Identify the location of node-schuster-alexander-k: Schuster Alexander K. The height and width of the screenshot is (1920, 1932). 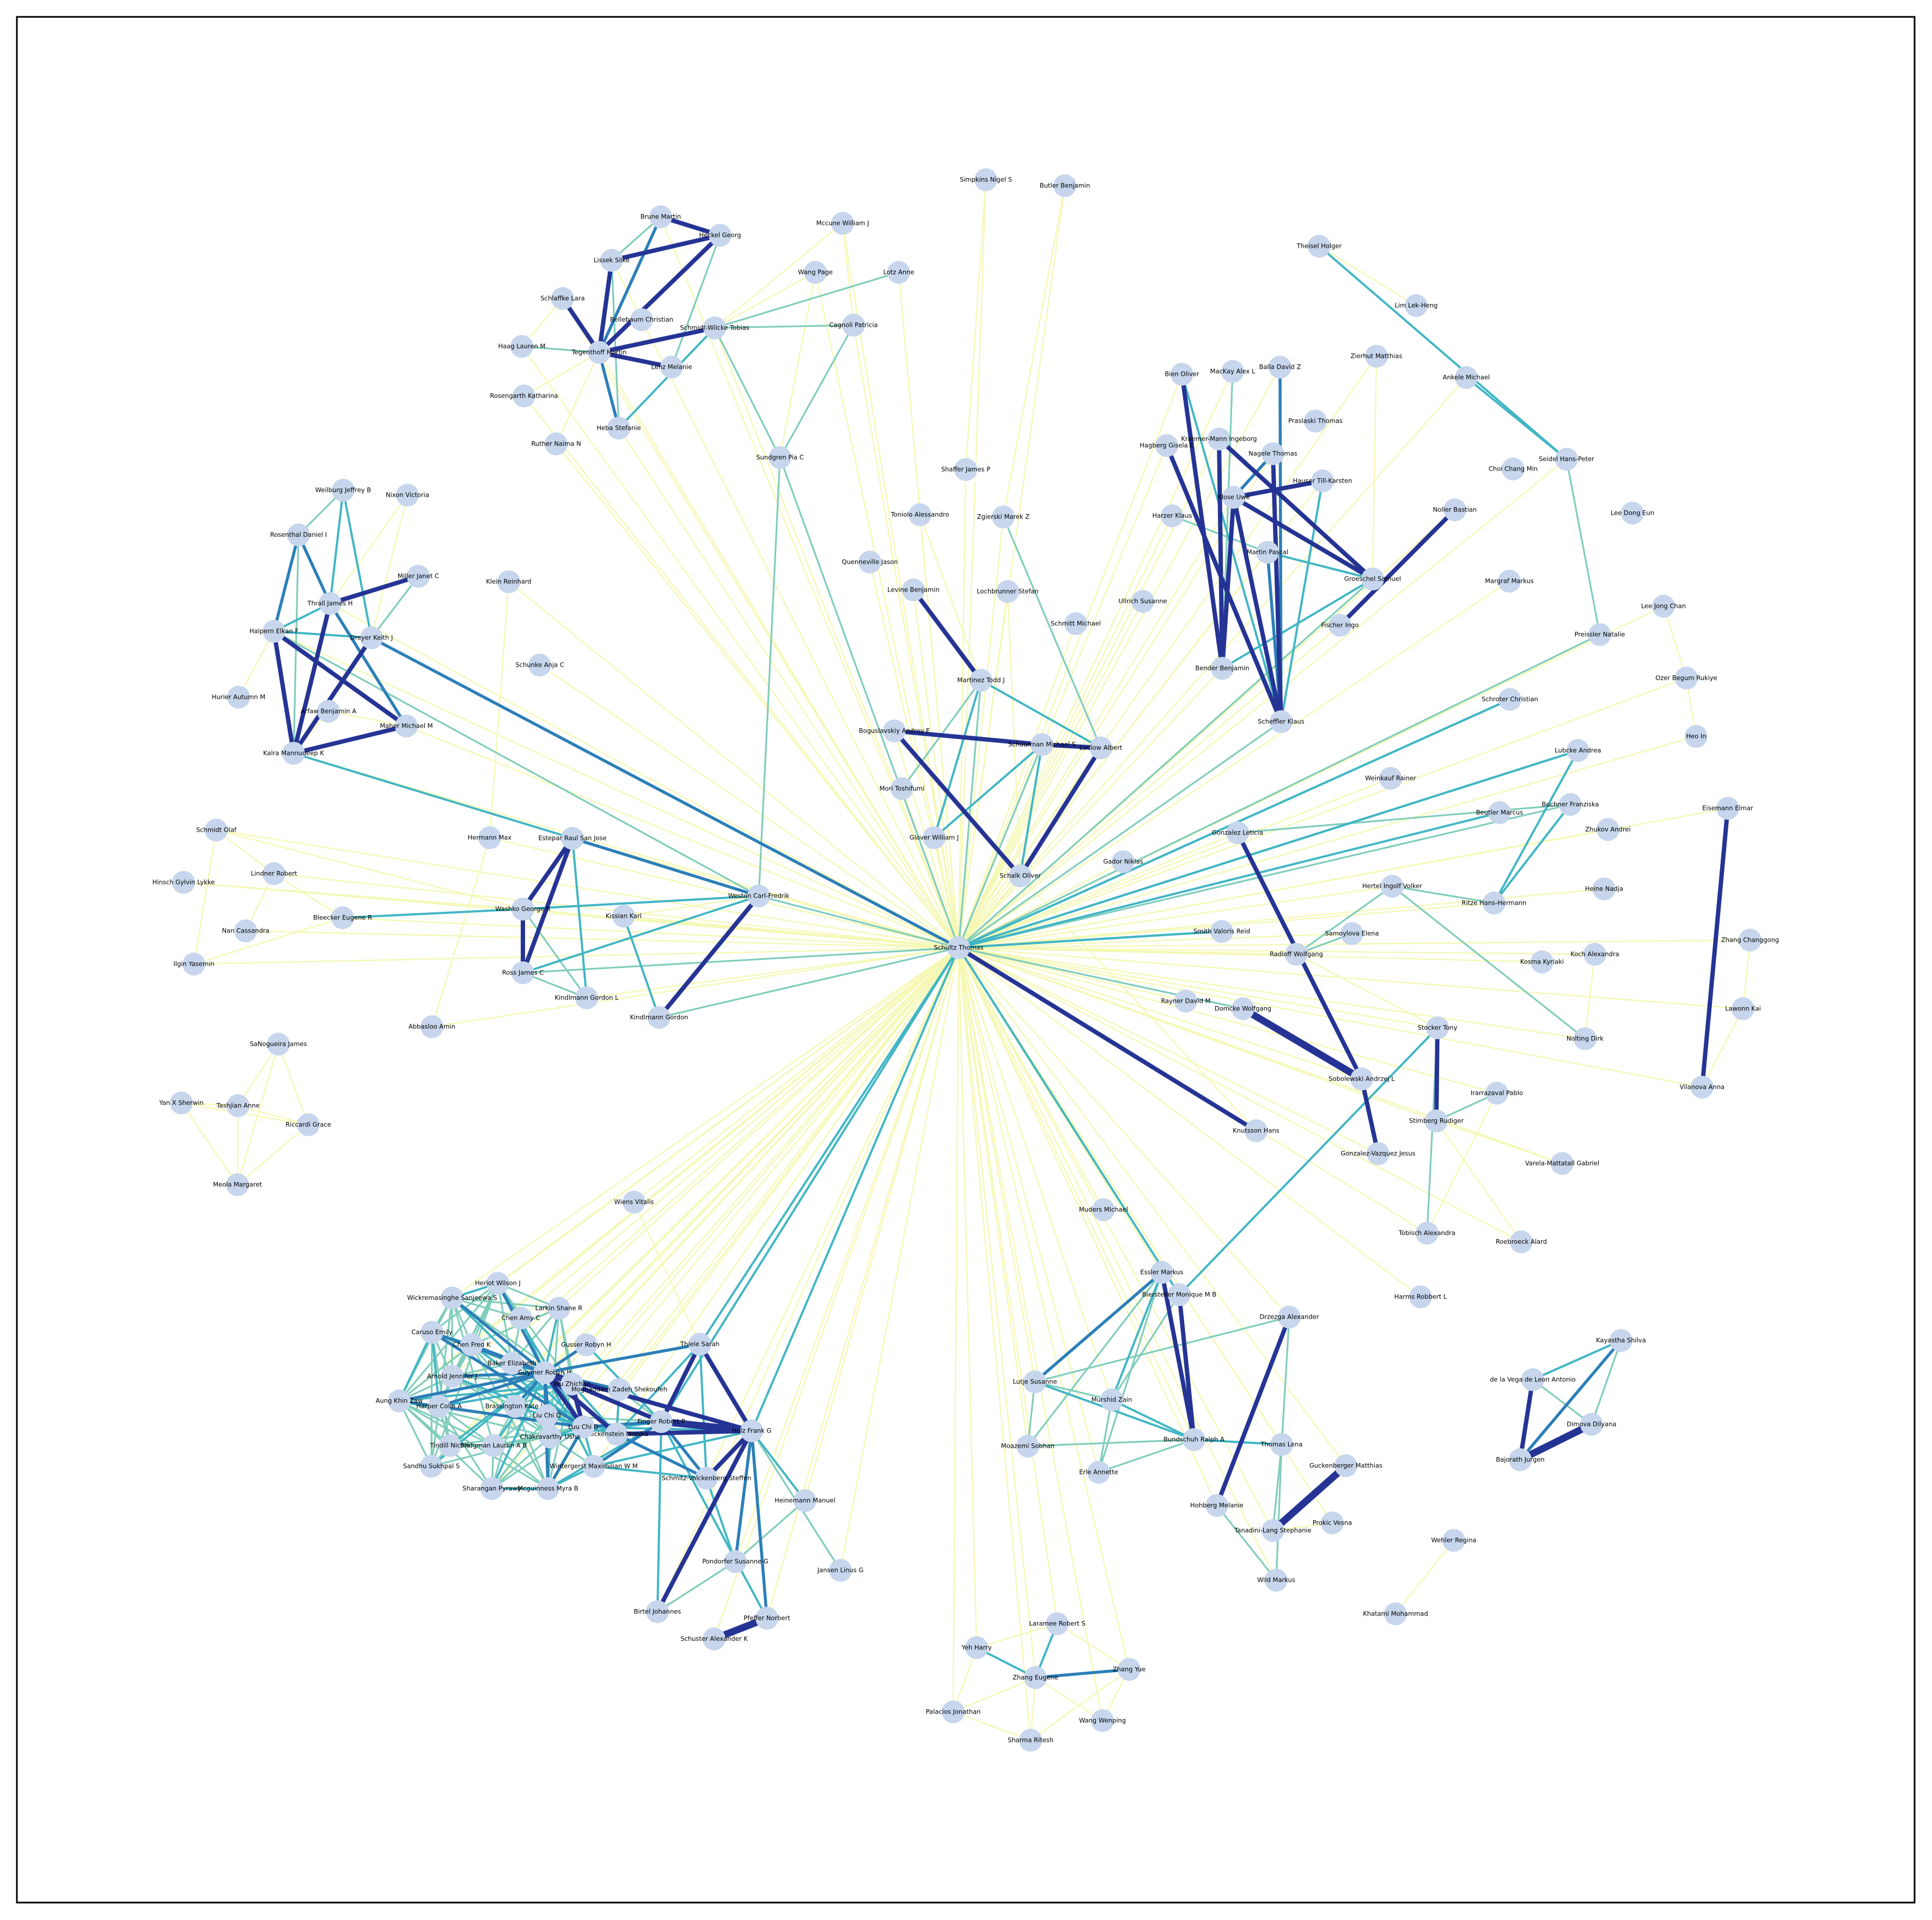
(714, 1639).